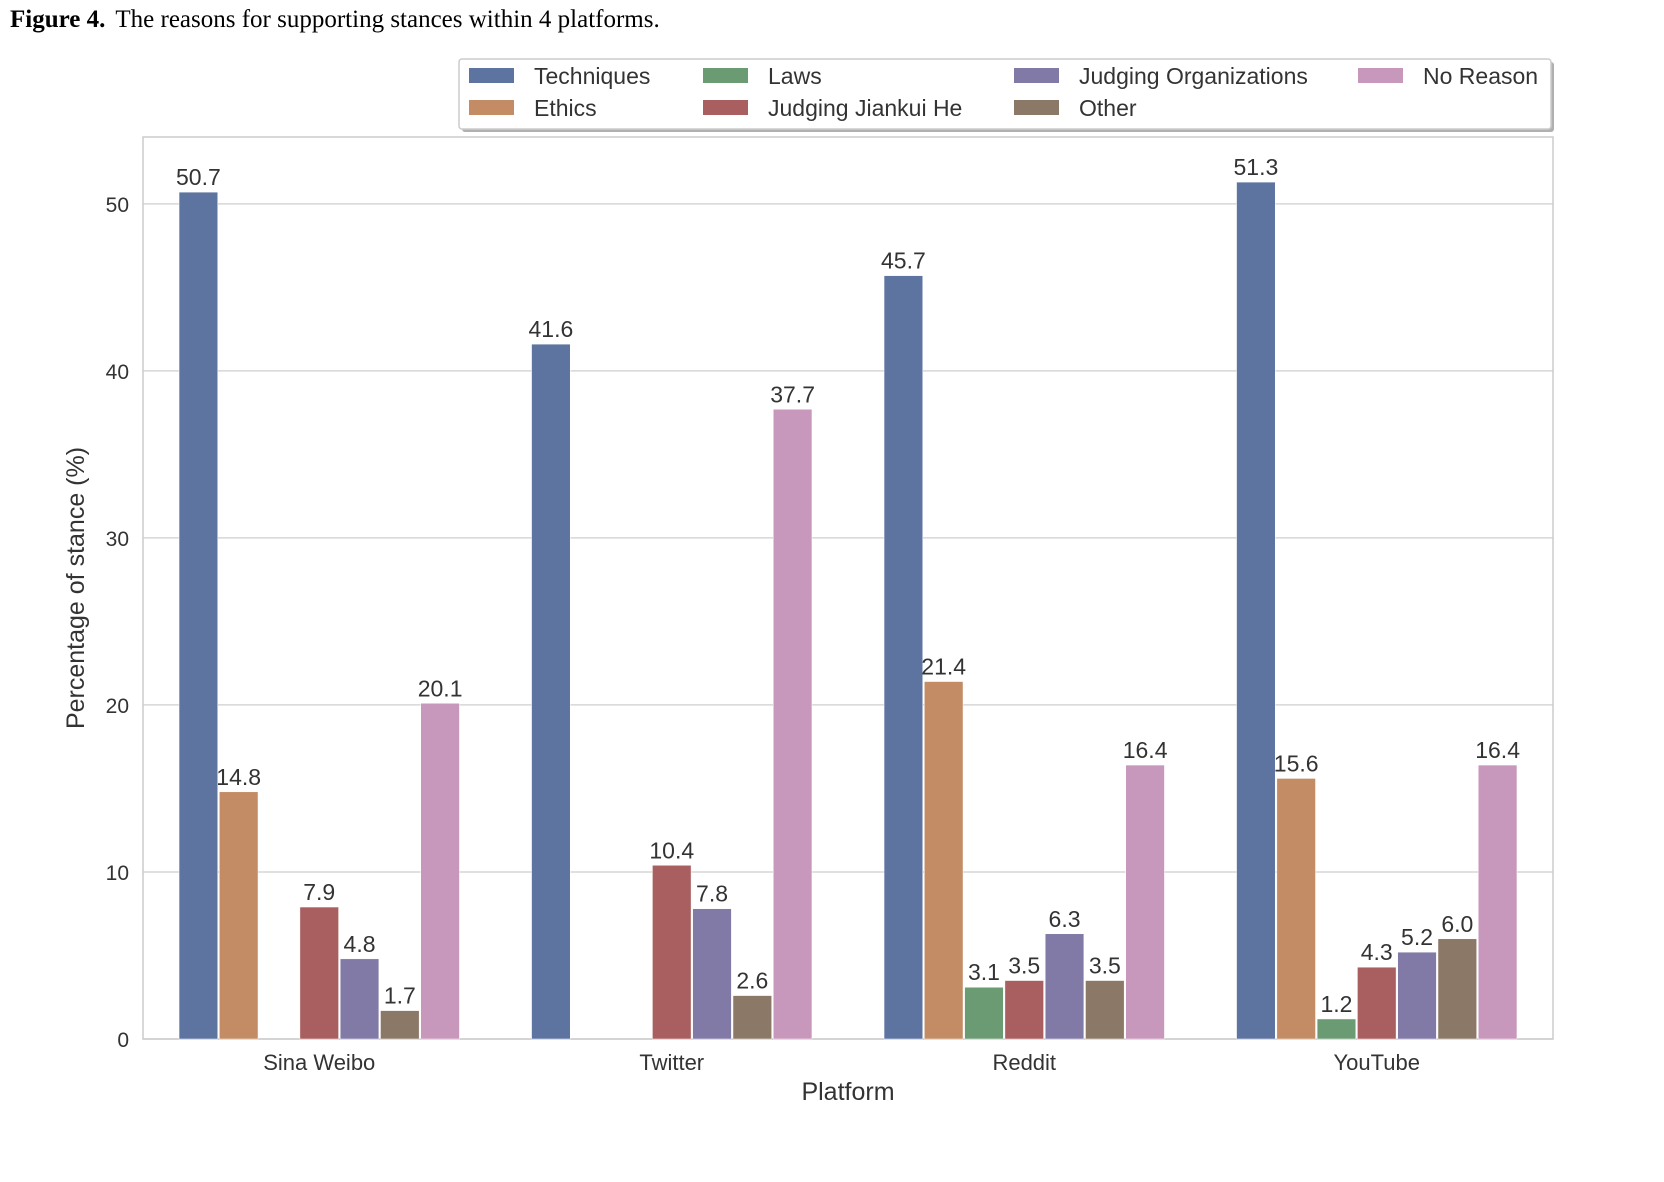 Image resolution: width=1664 pixels, height=1182 pixels. Describe the element at coordinates (795, 76) in the screenshot. I see `legend-label: Laws` at that location.